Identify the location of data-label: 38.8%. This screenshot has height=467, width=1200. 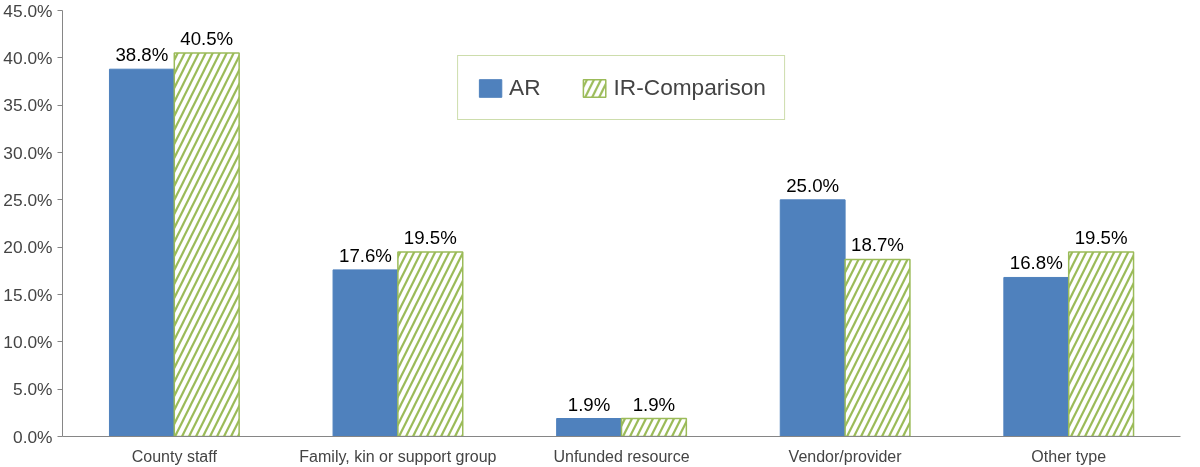
(142, 55).